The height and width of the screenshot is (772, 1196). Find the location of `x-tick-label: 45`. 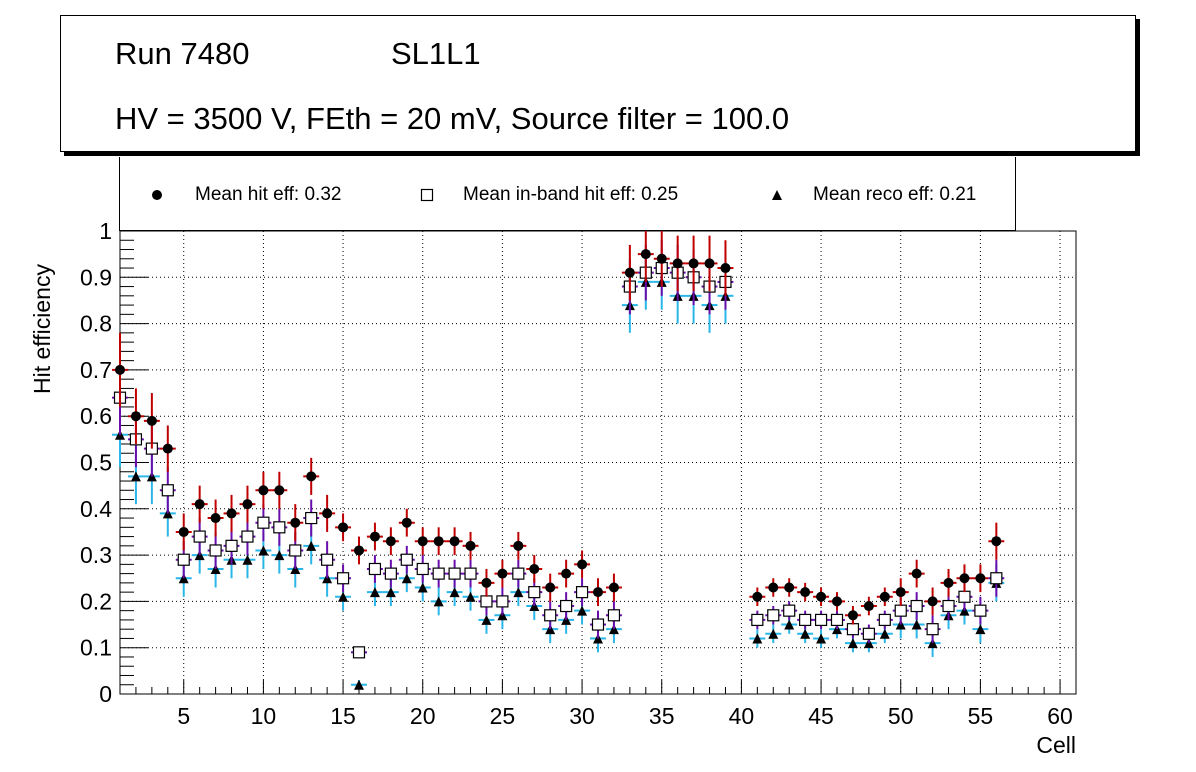

x-tick-label: 45 is located at coordinates (821, 716).